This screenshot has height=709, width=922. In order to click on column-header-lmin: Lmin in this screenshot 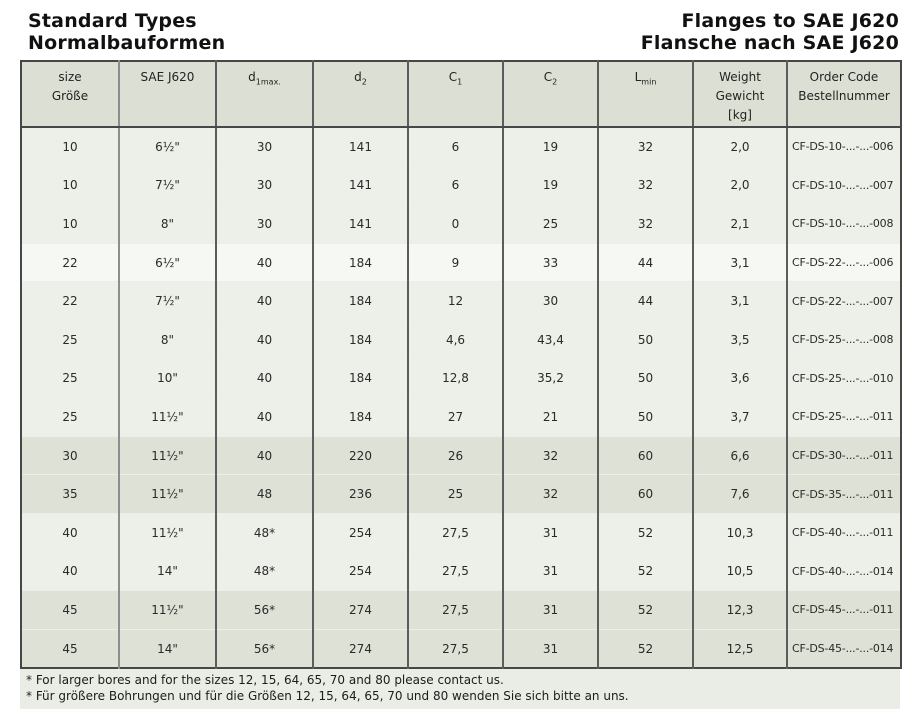, I will do `click(645, 94)`.